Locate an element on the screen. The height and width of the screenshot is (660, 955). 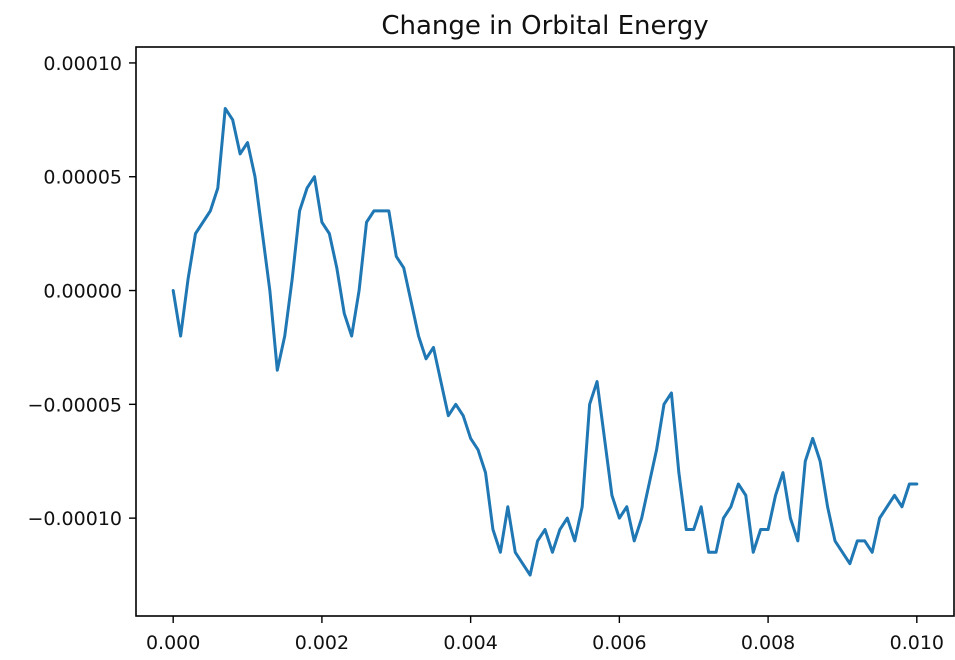
y-axis: 0.00010 0.00005 0.00000 −0.00005 −0.00010 is located at coordinates (82, 291).